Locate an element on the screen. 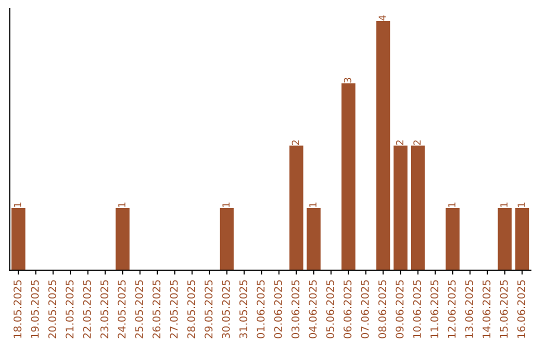 Image resolution: width=540 pixels, height=340 pixels. x-tick-label: 07.06.2025 is located at coordinates (364, 309).